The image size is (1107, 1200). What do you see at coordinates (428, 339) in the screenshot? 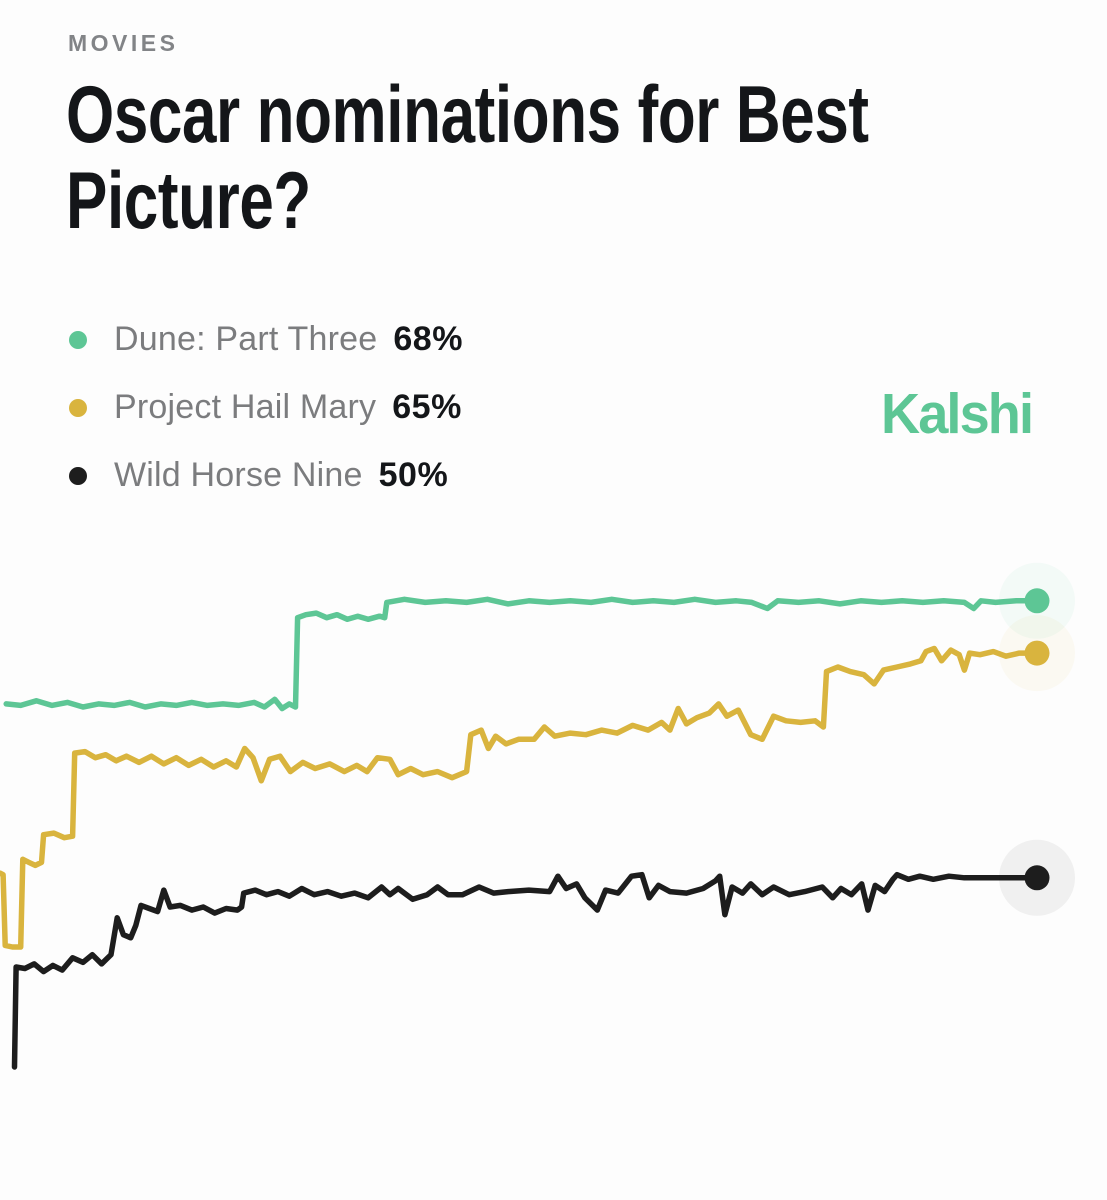
I see `legend-value: 68%` at bounding box center [428, 339].